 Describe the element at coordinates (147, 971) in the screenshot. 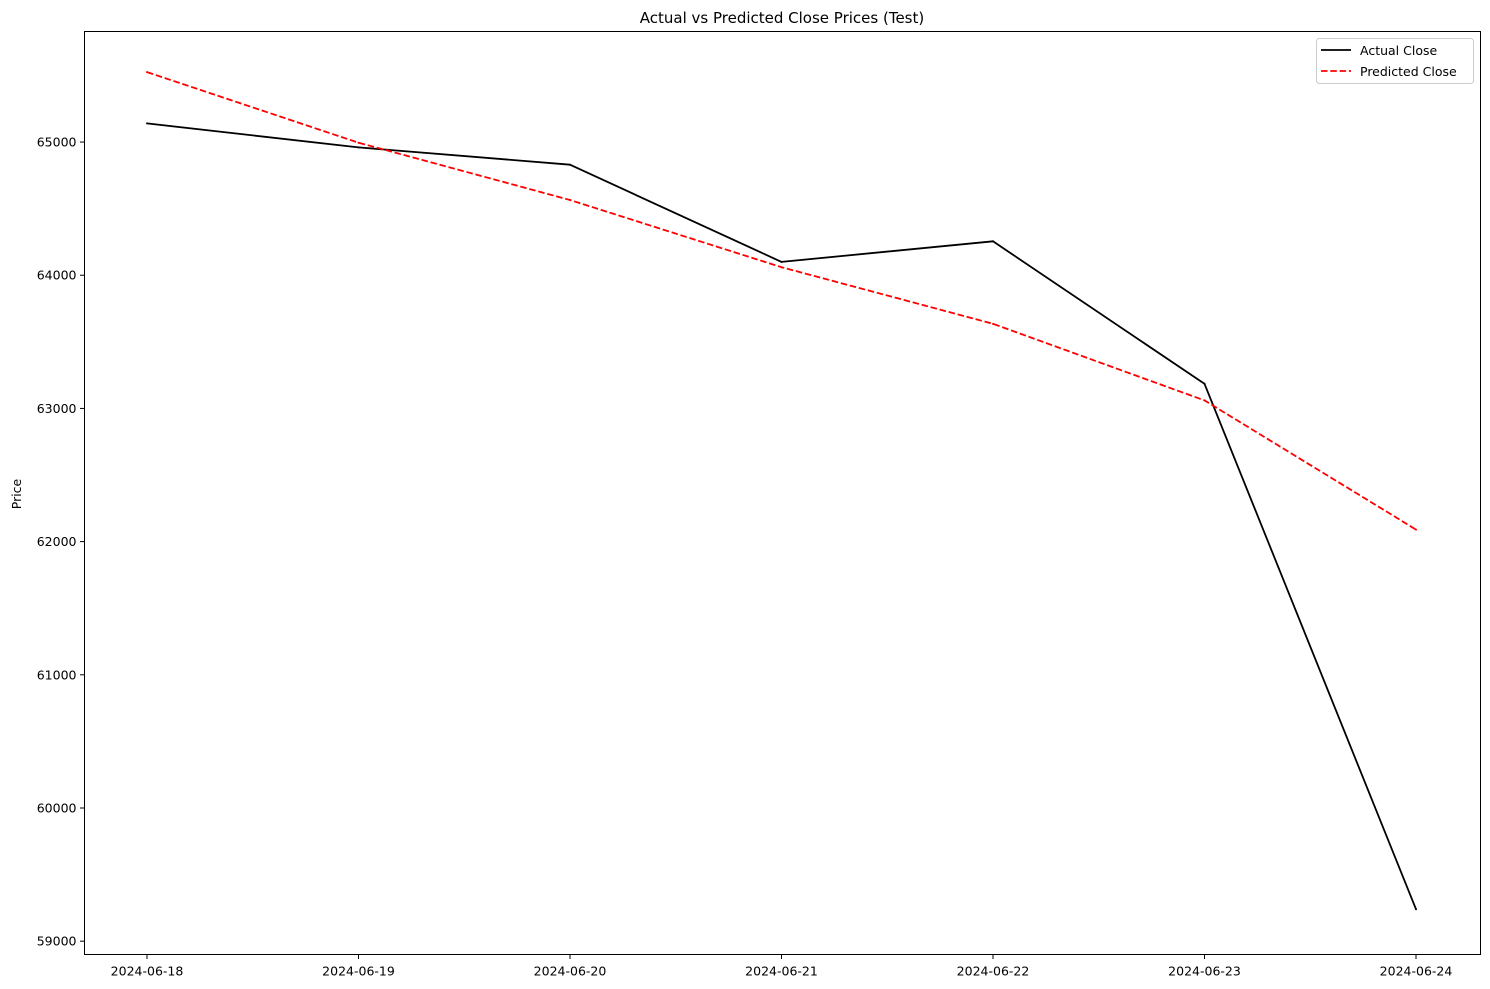

I see `x-tick-label: 2024-06-18` at that location.